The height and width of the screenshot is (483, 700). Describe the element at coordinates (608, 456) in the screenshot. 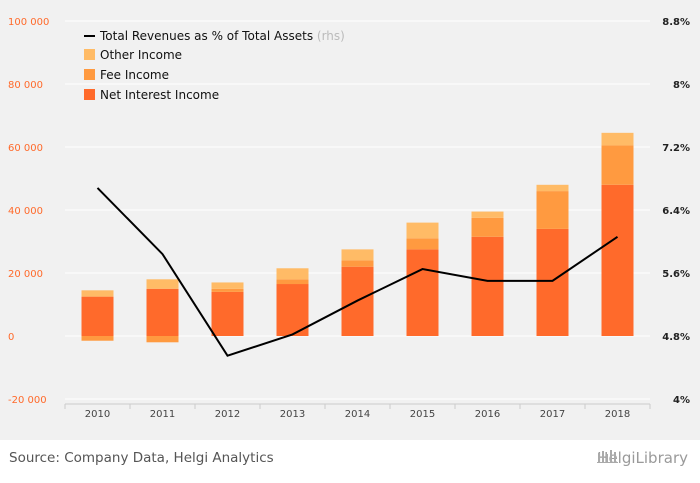

I see `library-icon` at that location.